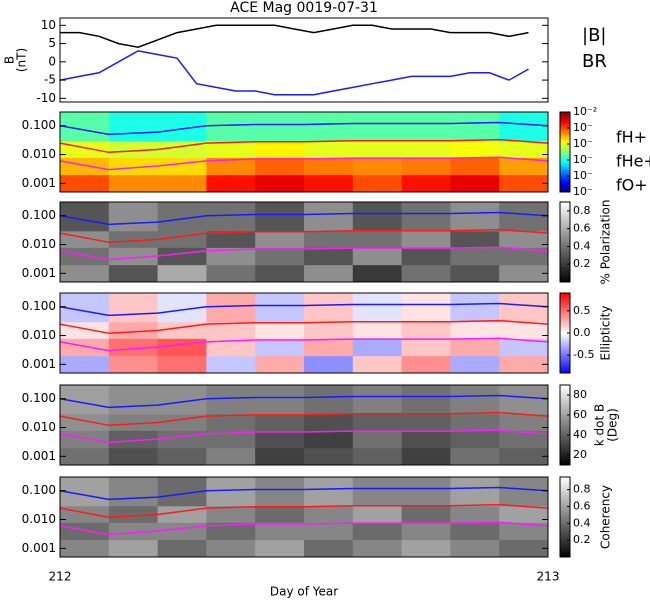 This screenshot has height=600, width=650. I want to click on legend-label: fHe+, so click(633, 161).